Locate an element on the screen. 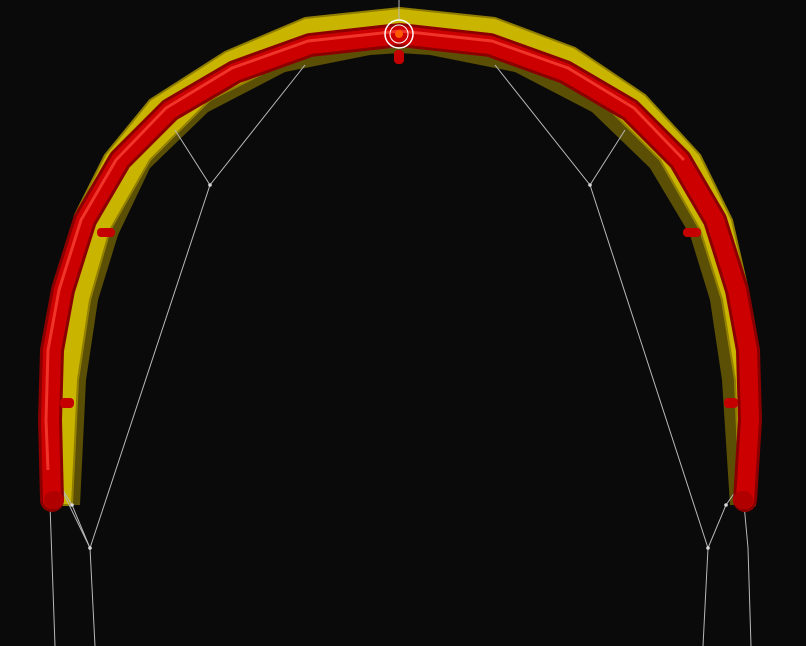 The width and height of the screenshot is (806, 646). target-gizmo-icon is located at coordinates (399, 34).